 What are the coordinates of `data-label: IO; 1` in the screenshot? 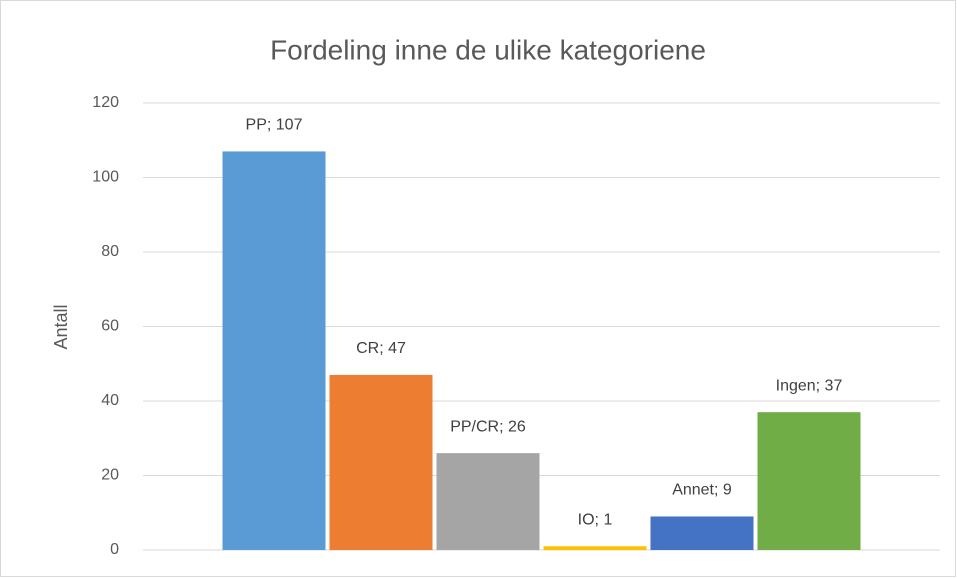 It's located at (595, 519).